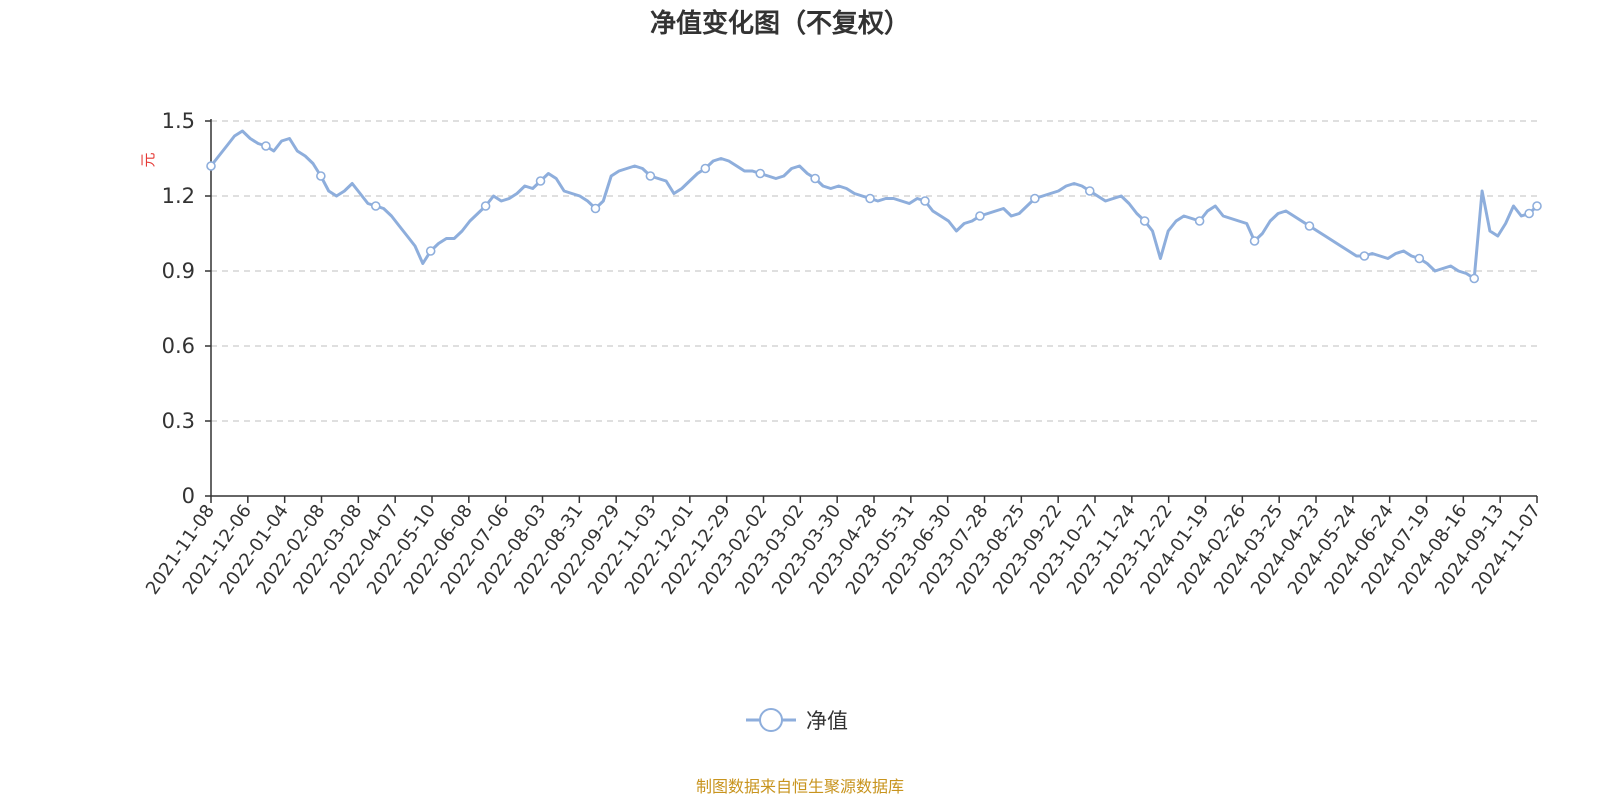 The height and width of the screenshot is (800, 1600). Describe the element at coordinates (178, 271) in the screenshot. I see `y-tick-label: 0.9` at that location.